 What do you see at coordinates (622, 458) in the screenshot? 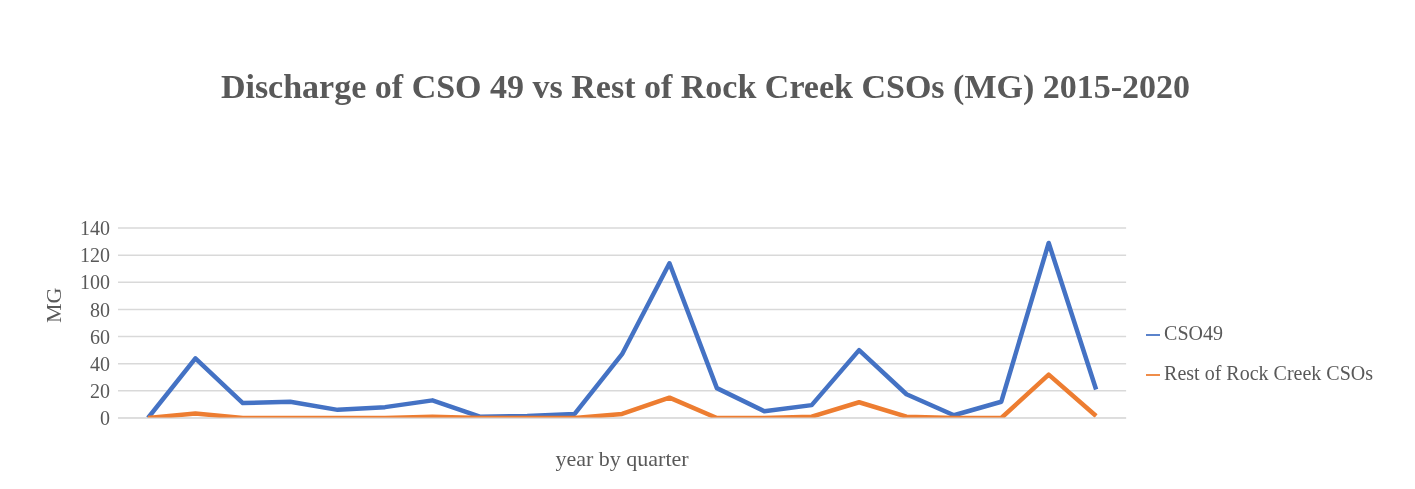
I see `x-axis-title: year by quarter` at bounding box center [622, 458].